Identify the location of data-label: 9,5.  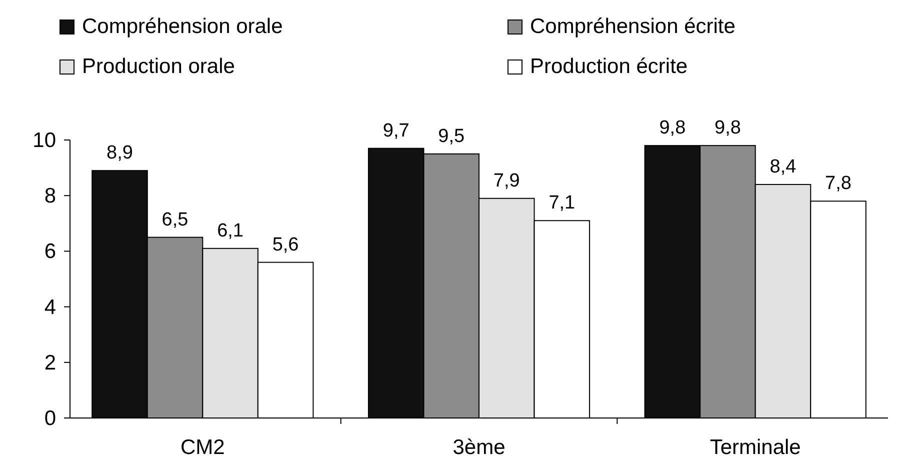
(451, 136).